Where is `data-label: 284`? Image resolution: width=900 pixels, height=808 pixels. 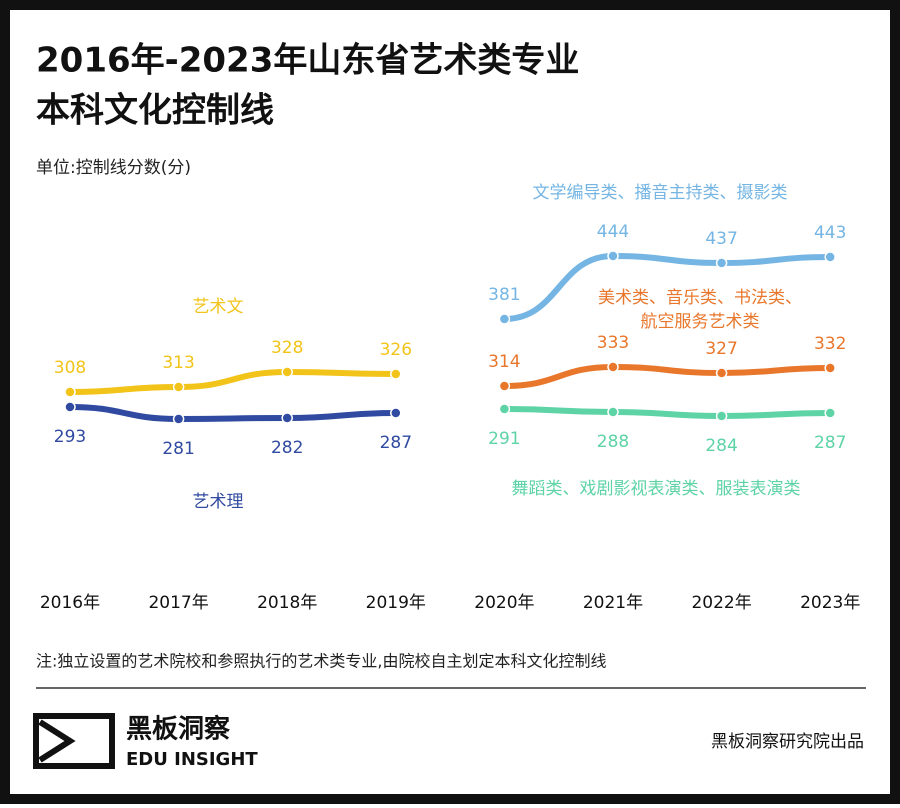 data-label: 284 is located at coordinates (721, 446).